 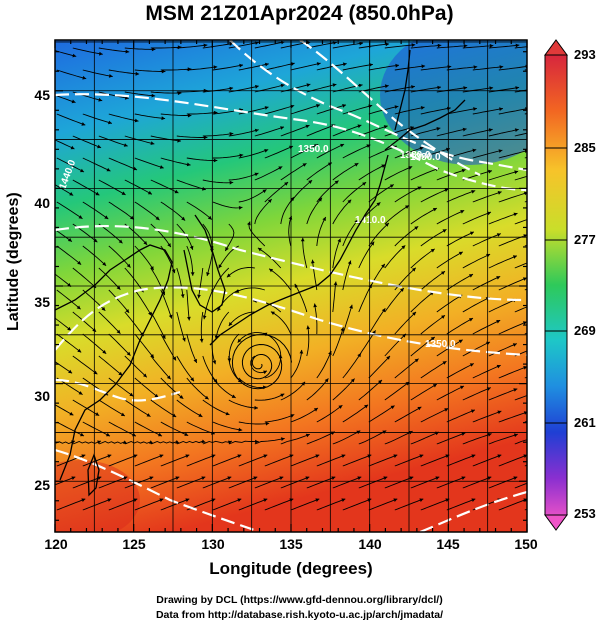 What do you see at coordinates (585, 147) in the screenshot?
I see `colorbar-label: 285` at bounding box center [585, 147].